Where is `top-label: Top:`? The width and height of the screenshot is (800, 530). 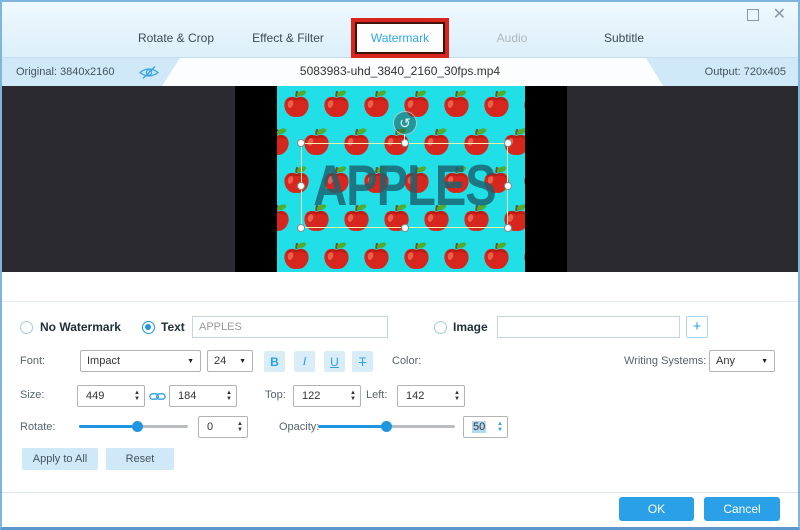
top-label: Top: is located at coordinates (275, 395).